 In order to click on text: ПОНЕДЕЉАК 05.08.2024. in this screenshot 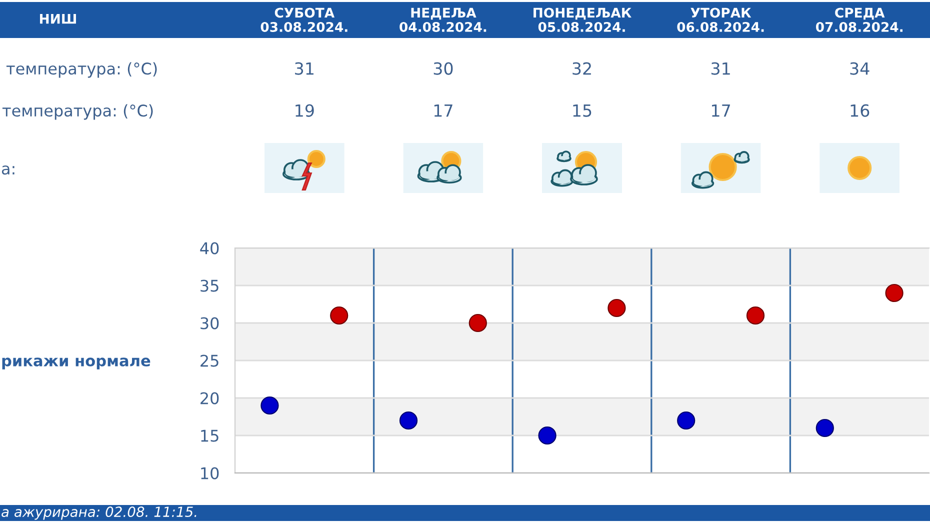, I will do `click(583, 20)`.